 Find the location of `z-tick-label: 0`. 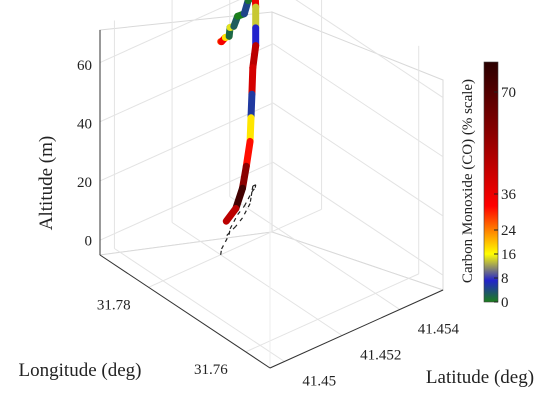

z-tick-label: 0 is located at coordinates (89, 241).